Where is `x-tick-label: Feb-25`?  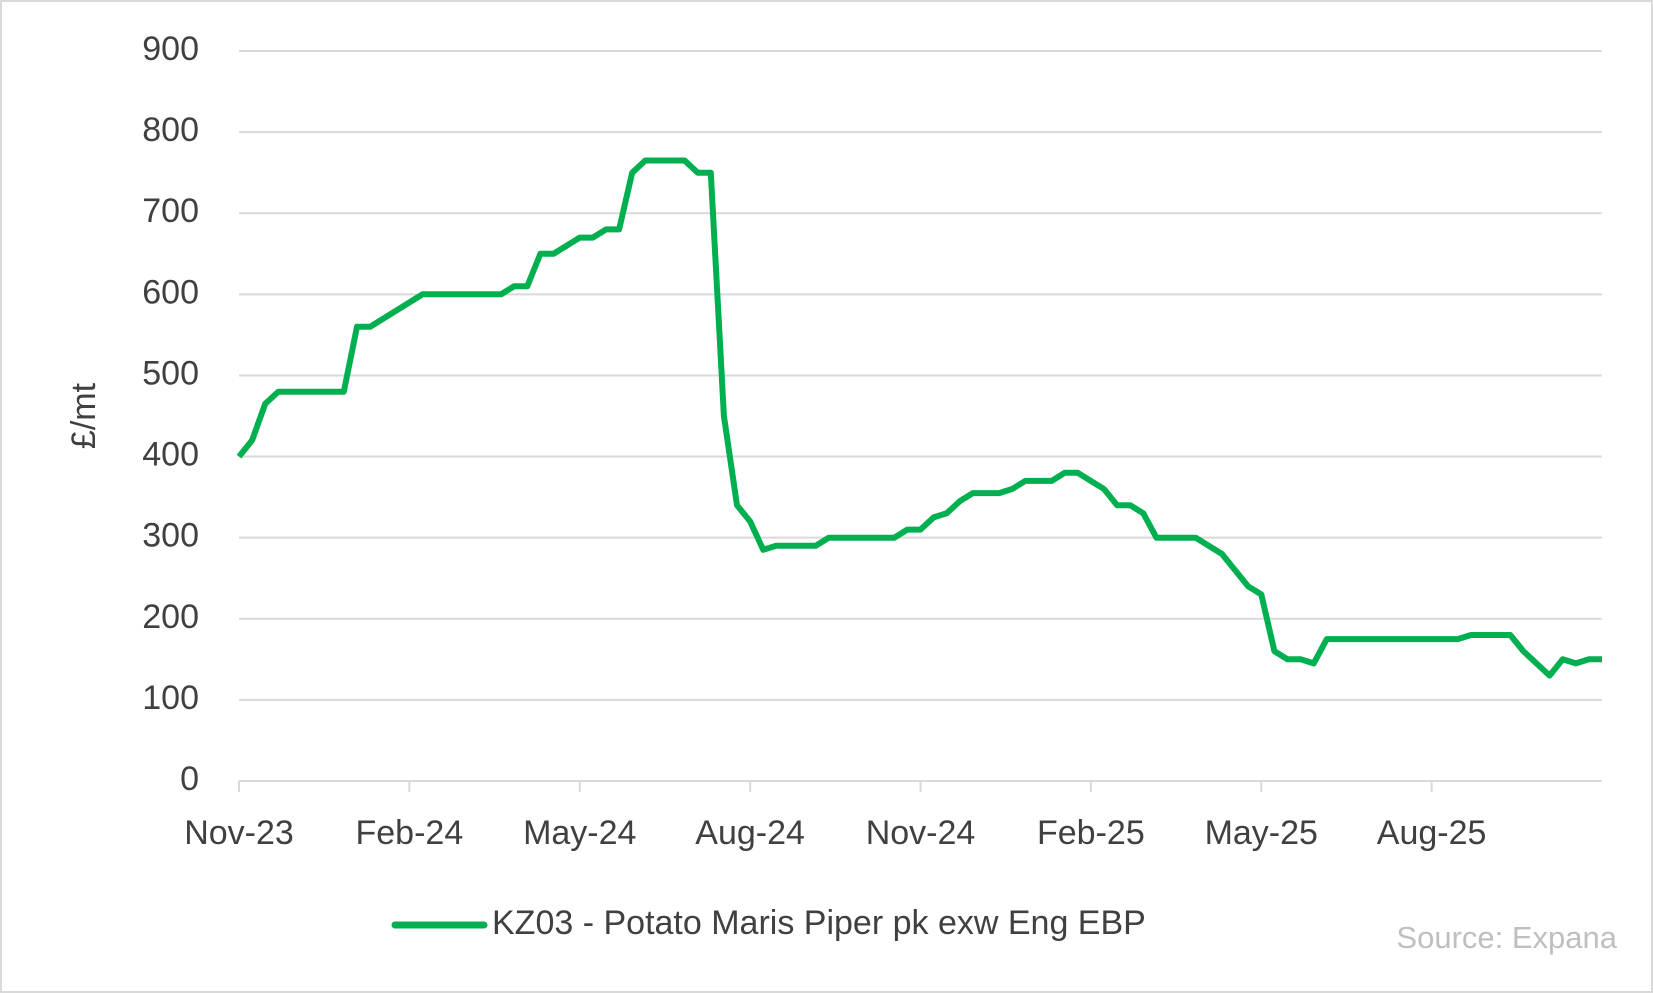 x-tick-label: Feb-25 is located at coordinates (1091, 833).